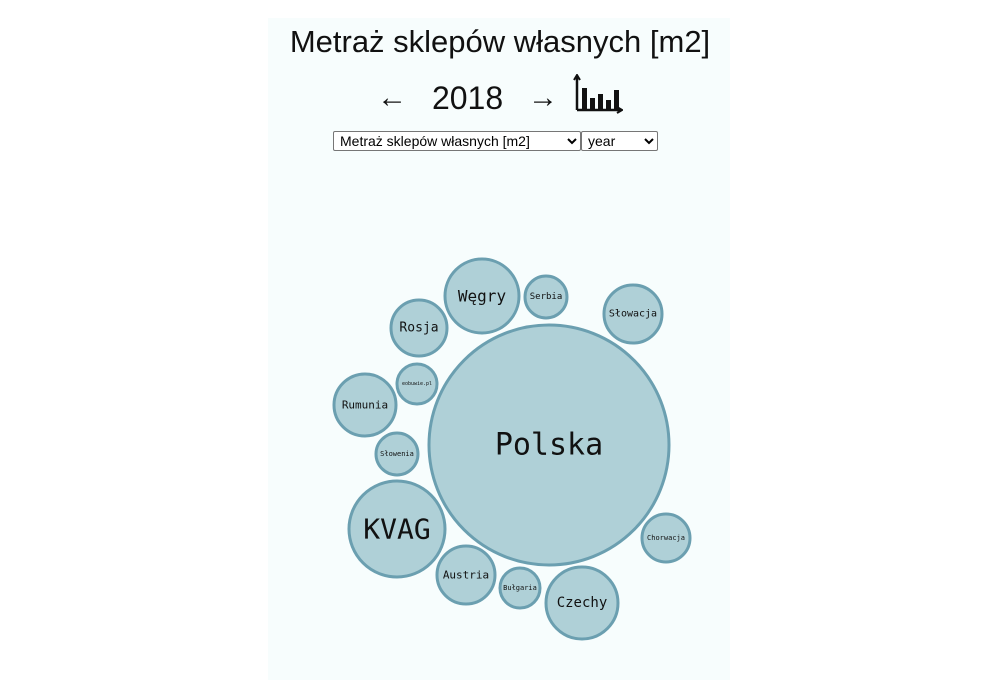 The height and width of the screenshot is (700, 1000). I want to click on bubble-label: Chorwacja, so click(666, 538).